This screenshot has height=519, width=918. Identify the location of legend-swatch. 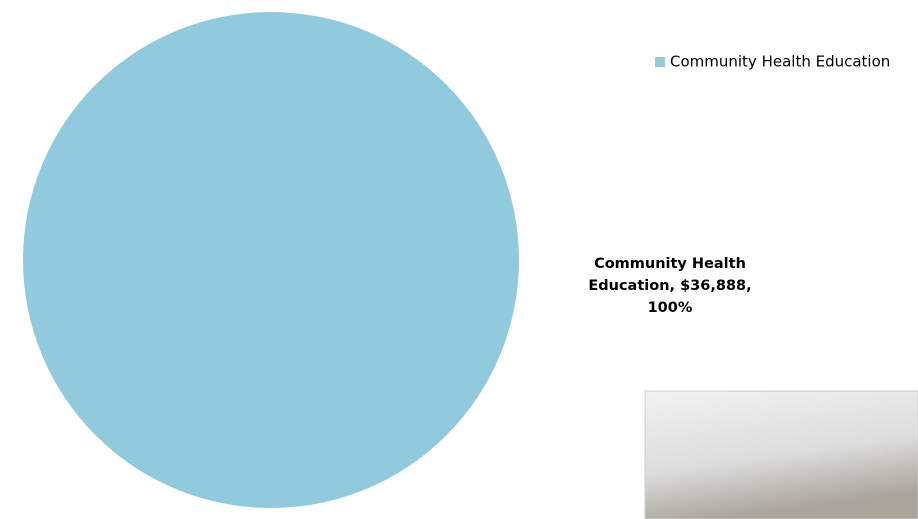
(660, 62).